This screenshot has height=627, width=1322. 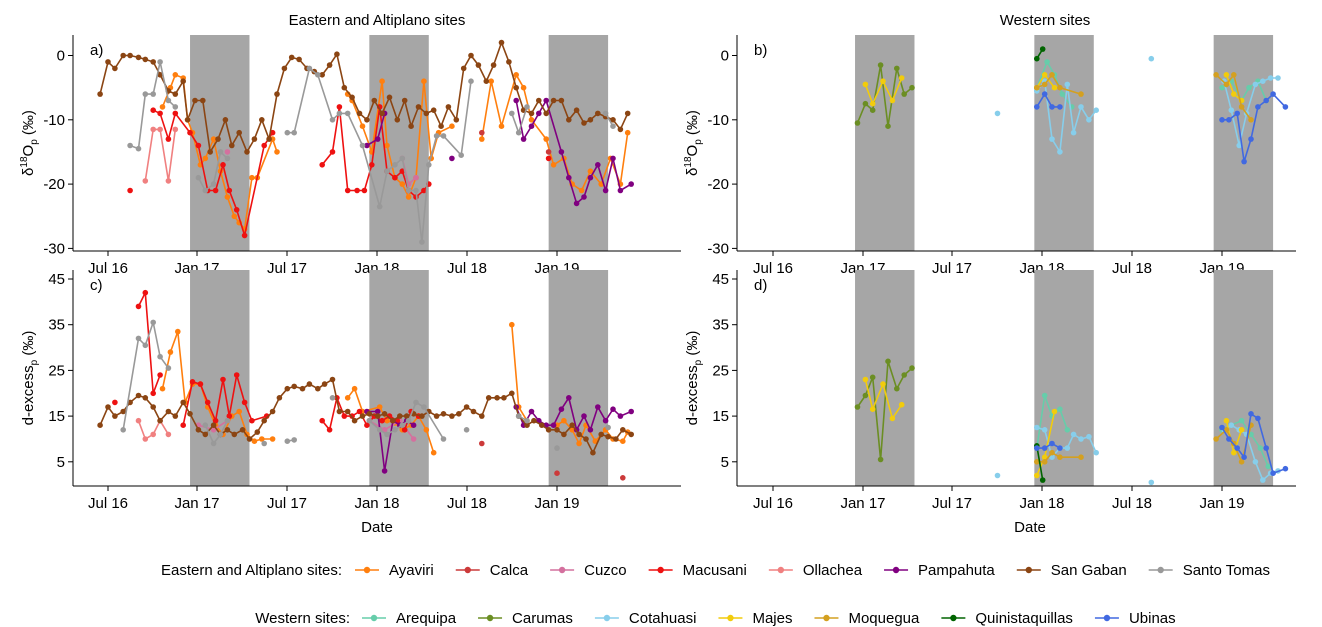 I want to click on x-tick-label-b: Jul 16, so click(x=773, y=268).